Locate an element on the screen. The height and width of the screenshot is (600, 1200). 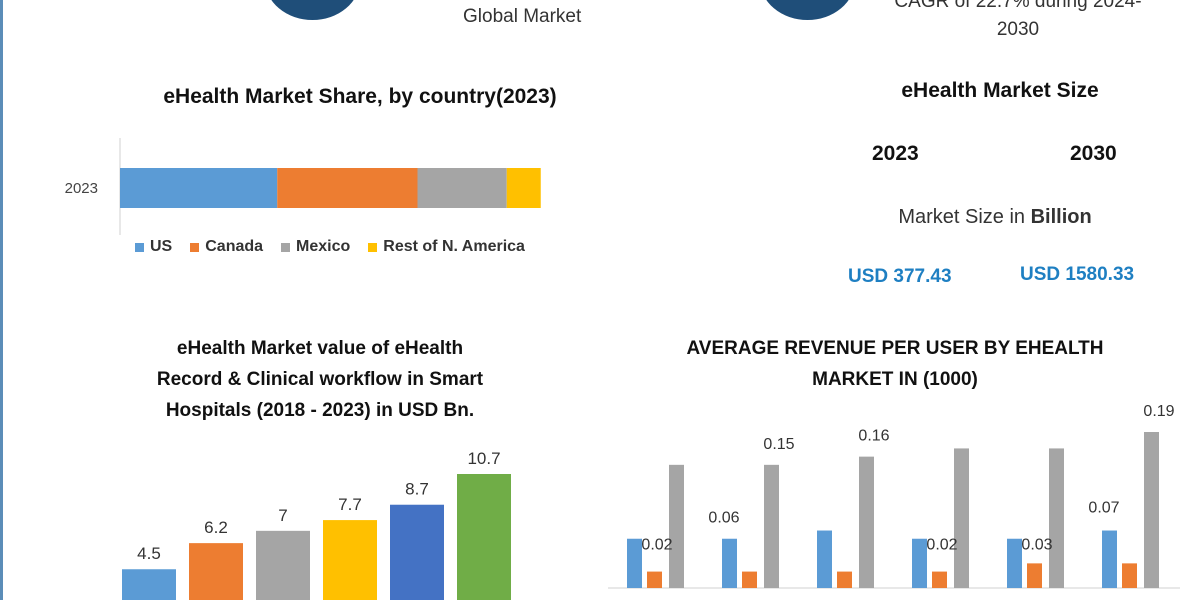
share-legend: US Canada Mexico Rest of N. America is located at coordinates (339, 247).